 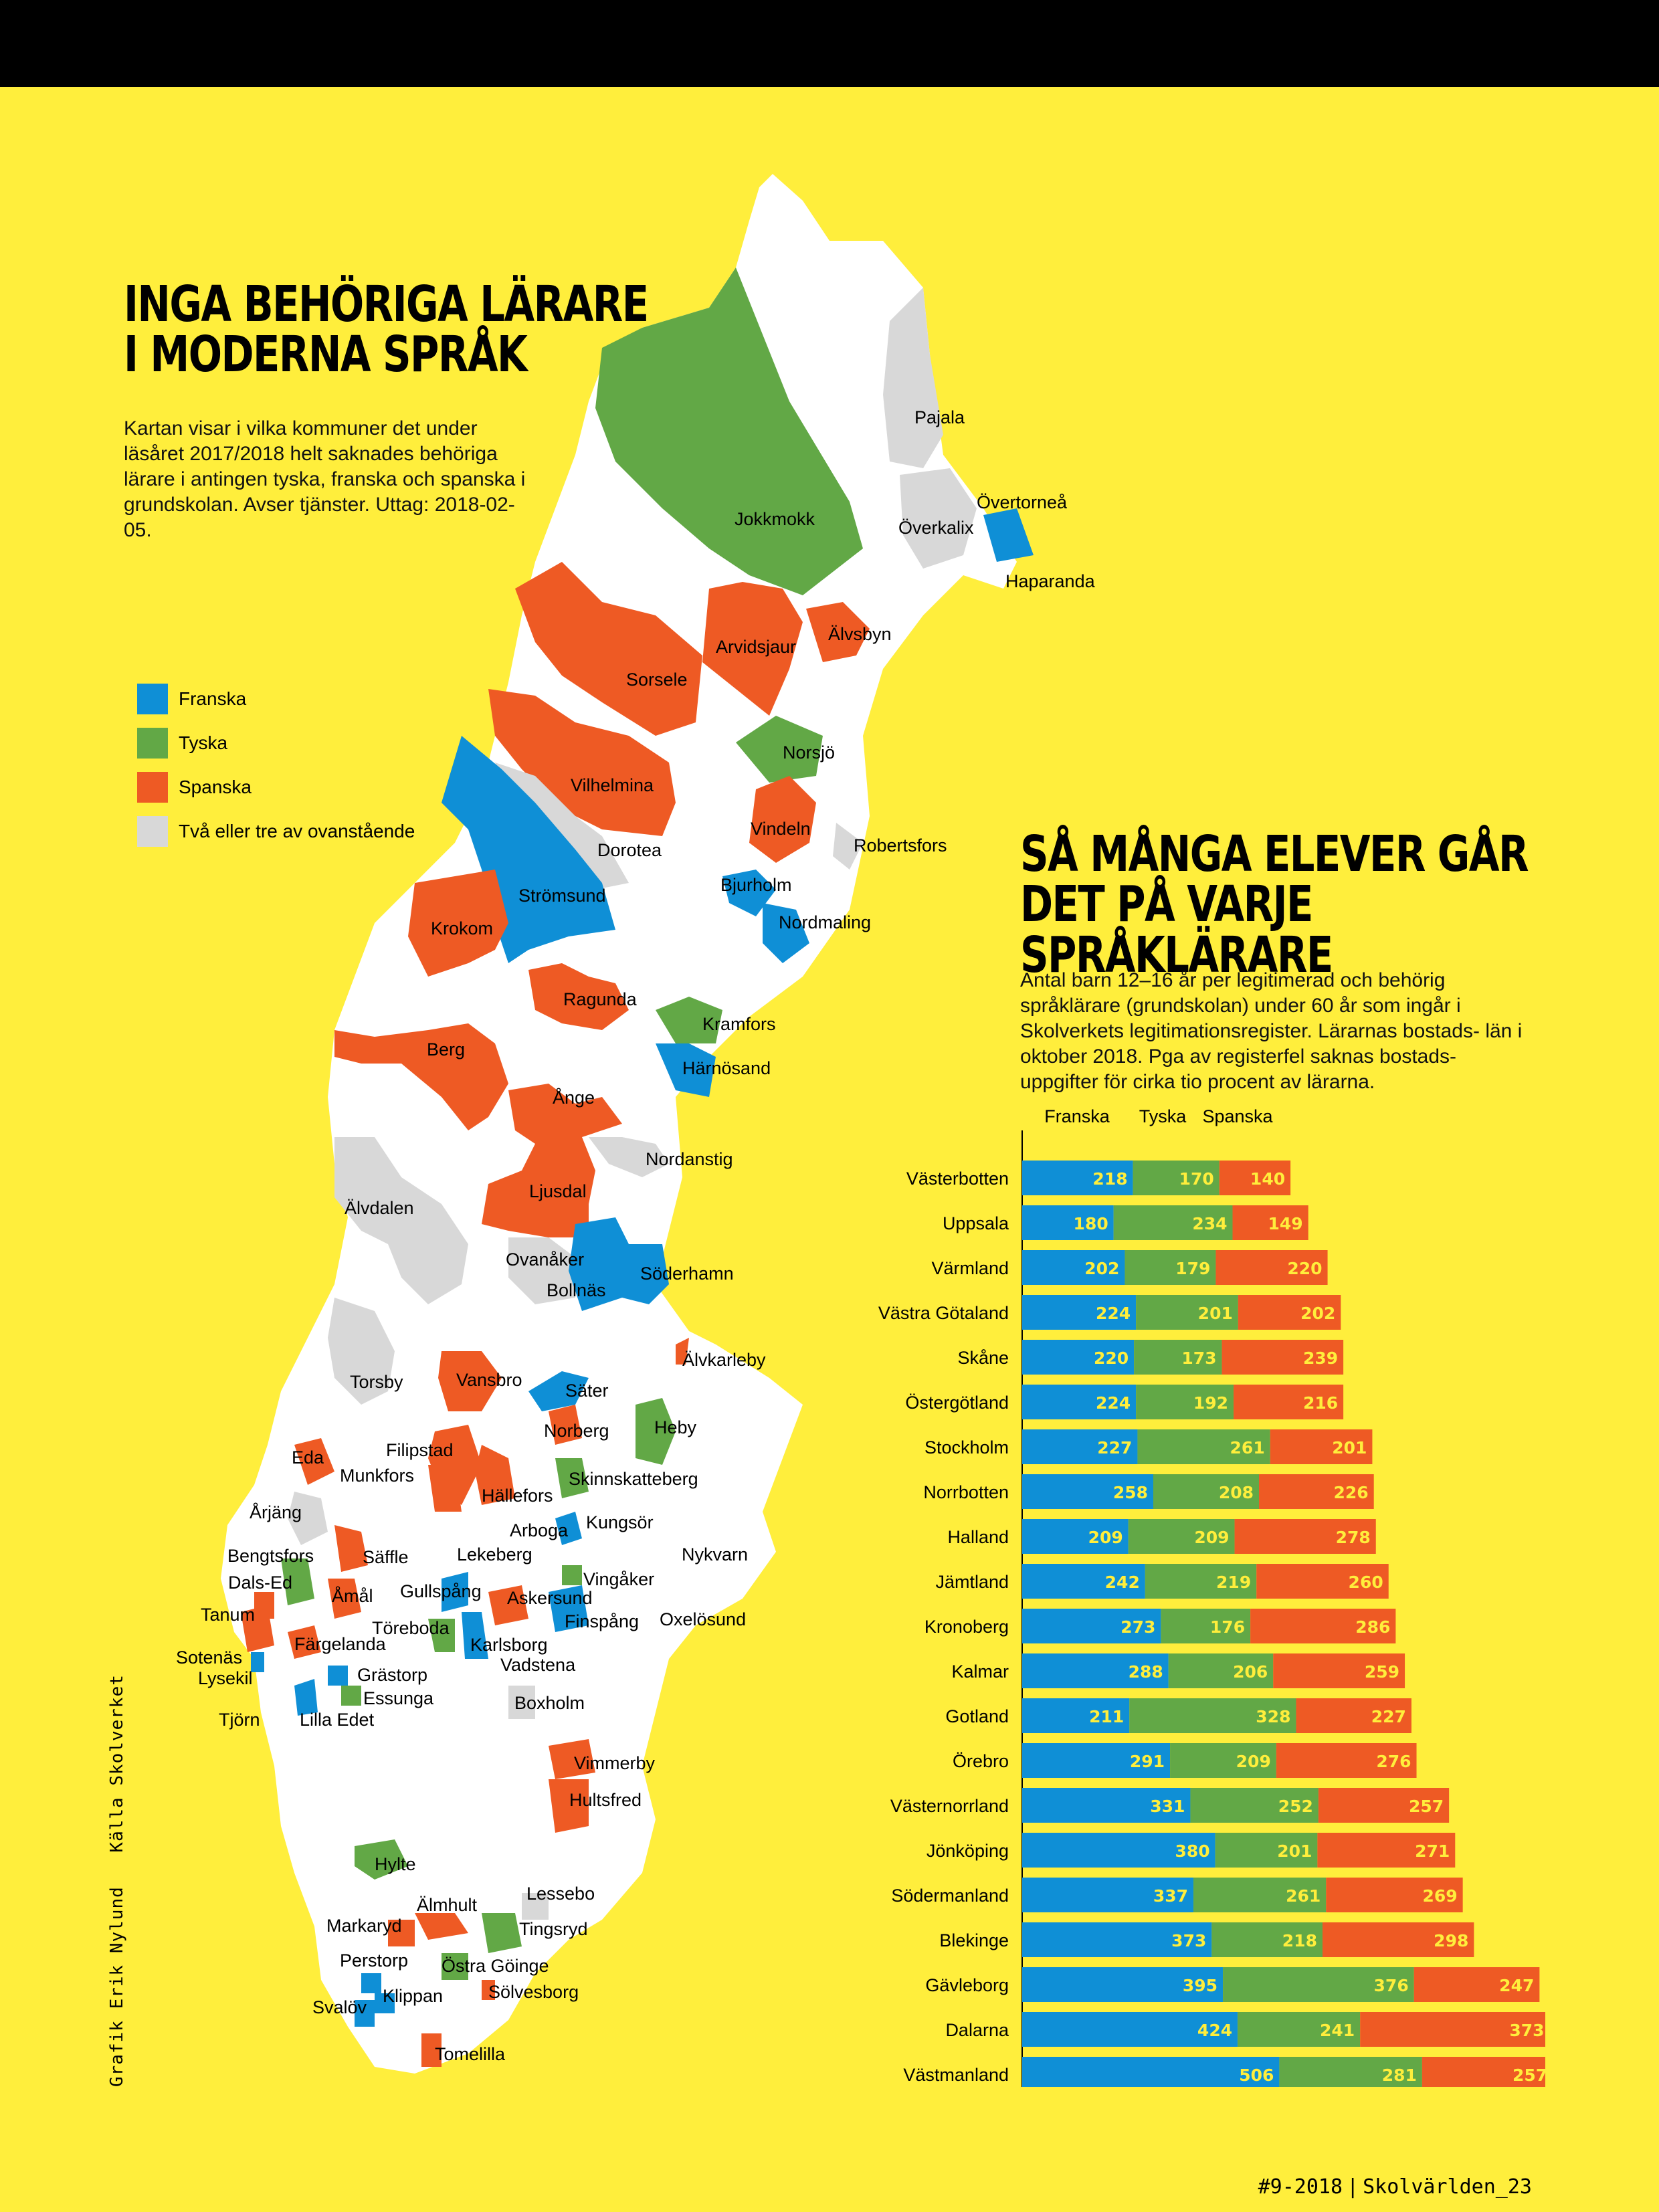 I want to click on data-label: 269, so click(x=1439, y=1896).